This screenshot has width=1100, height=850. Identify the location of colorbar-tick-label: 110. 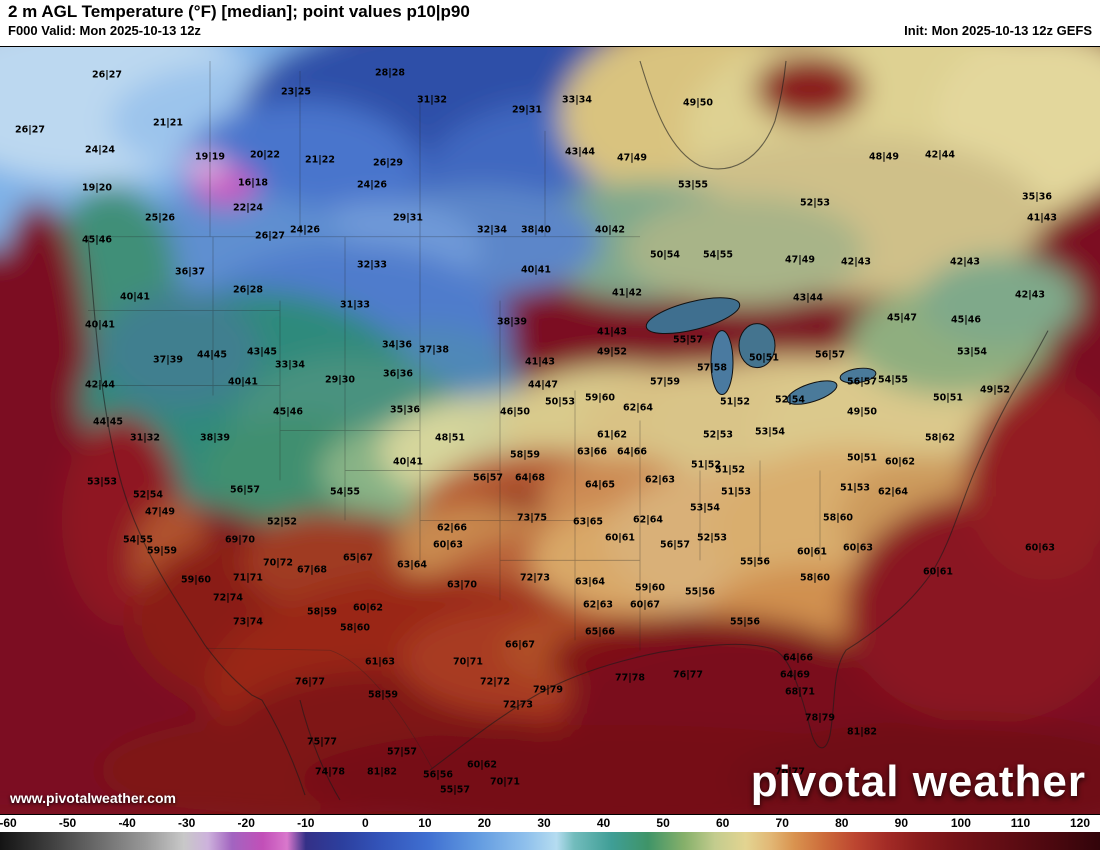
(1020, 823).